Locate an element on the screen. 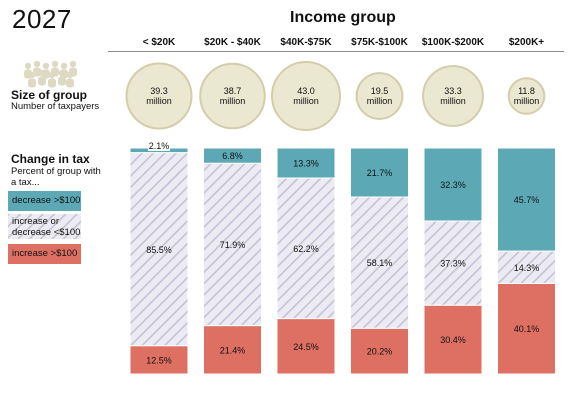 The width and height of the screenshot is (577, 404). bar-value-label: 71.9% is located at coordinates (233, 245).